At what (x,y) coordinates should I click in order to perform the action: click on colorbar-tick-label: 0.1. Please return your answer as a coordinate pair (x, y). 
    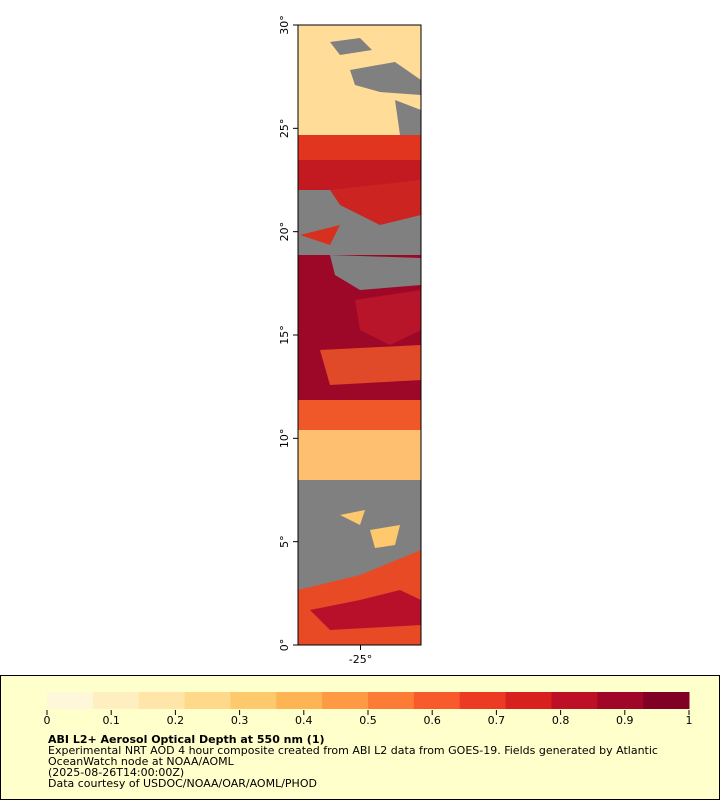
    Looking at the image, I should click on (111, 720).